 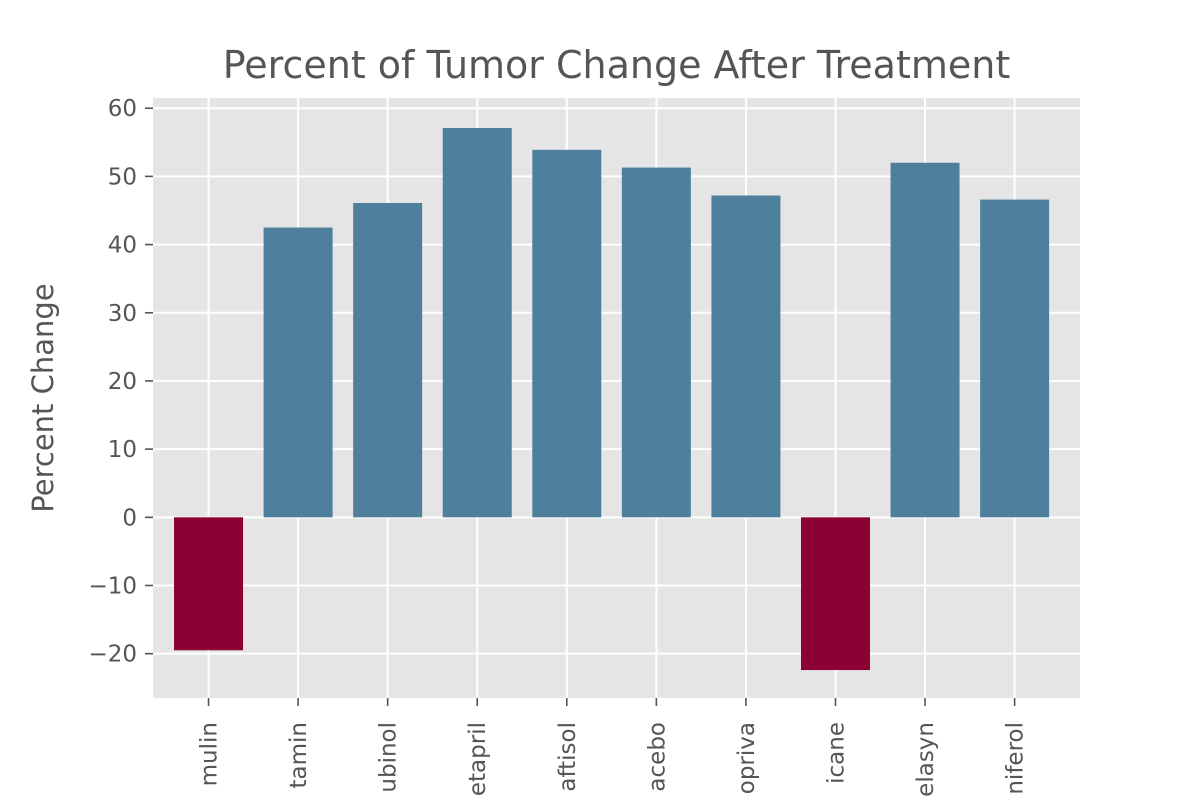 I want to click on y-axis: −20 −10 0 10 20 30 40 50 60, so click(x=120, y=382).